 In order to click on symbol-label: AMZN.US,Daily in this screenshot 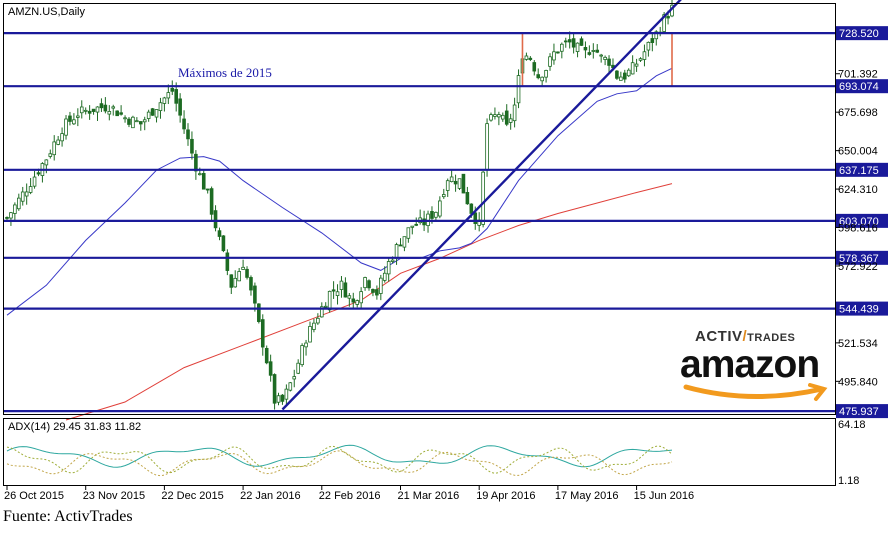, I will do `click(47, 12)`.